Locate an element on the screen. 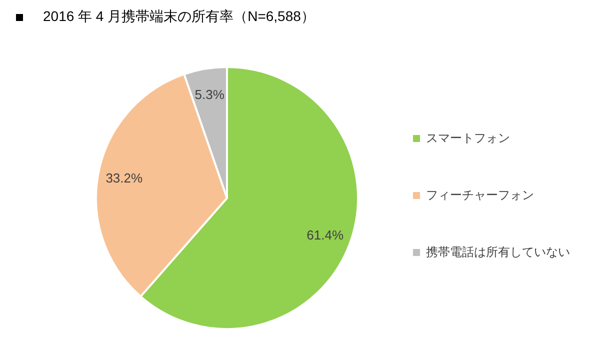 This screenshot has width=600, height=360. legend-label: フィーチャーフォン is located at coordinates (480, 195).